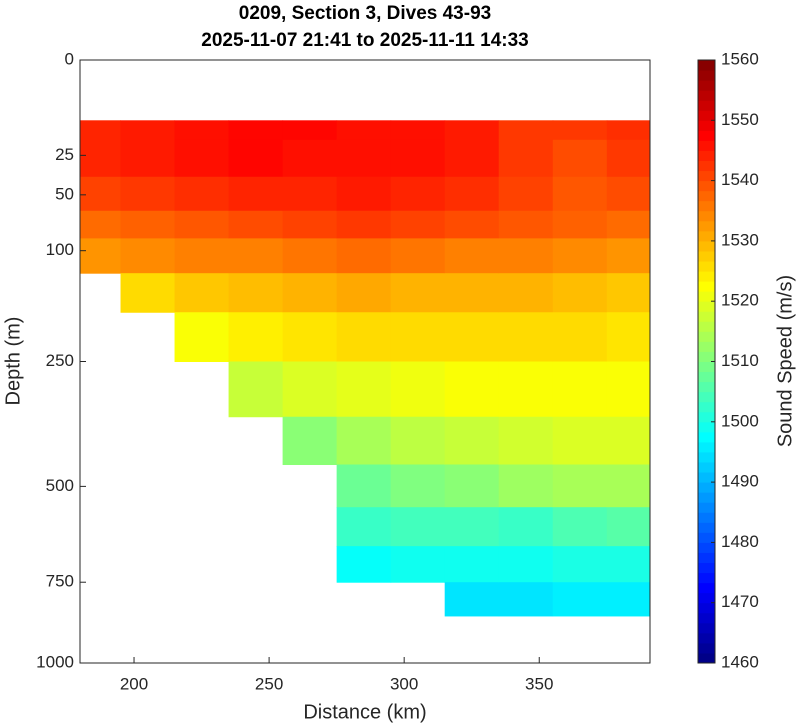 This screenshot has height=725, width=800. What do you see at coordinates (60, 485) in the screenshot?
I see `y-tick-label: 500` at bounding box center [60, 485].